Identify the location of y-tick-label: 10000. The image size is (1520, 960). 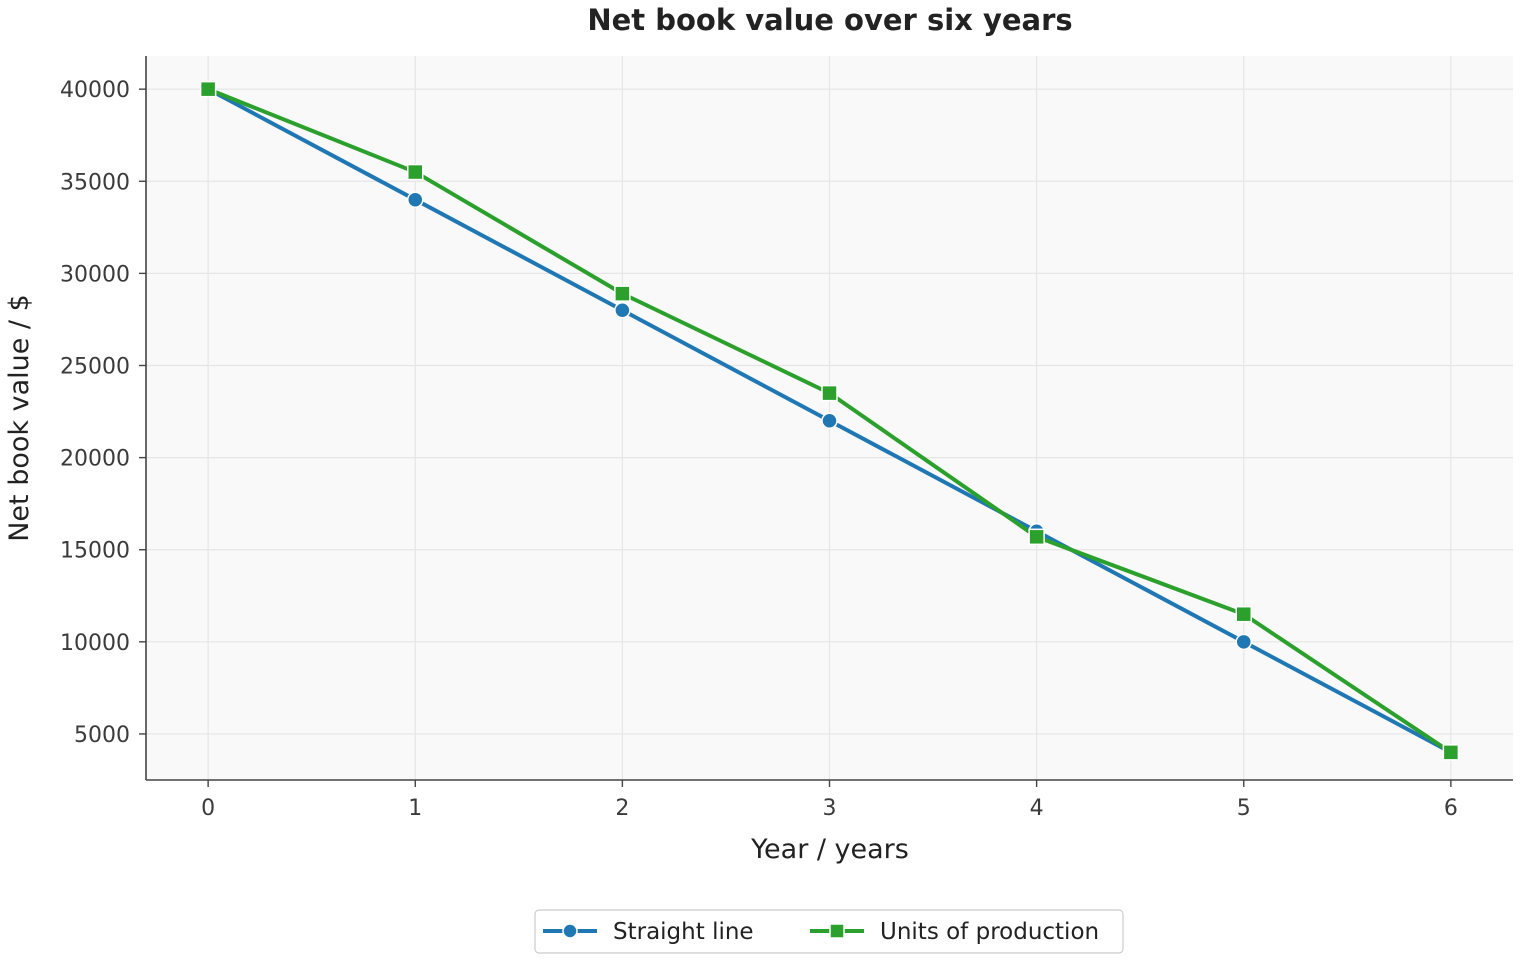
(95, 643).